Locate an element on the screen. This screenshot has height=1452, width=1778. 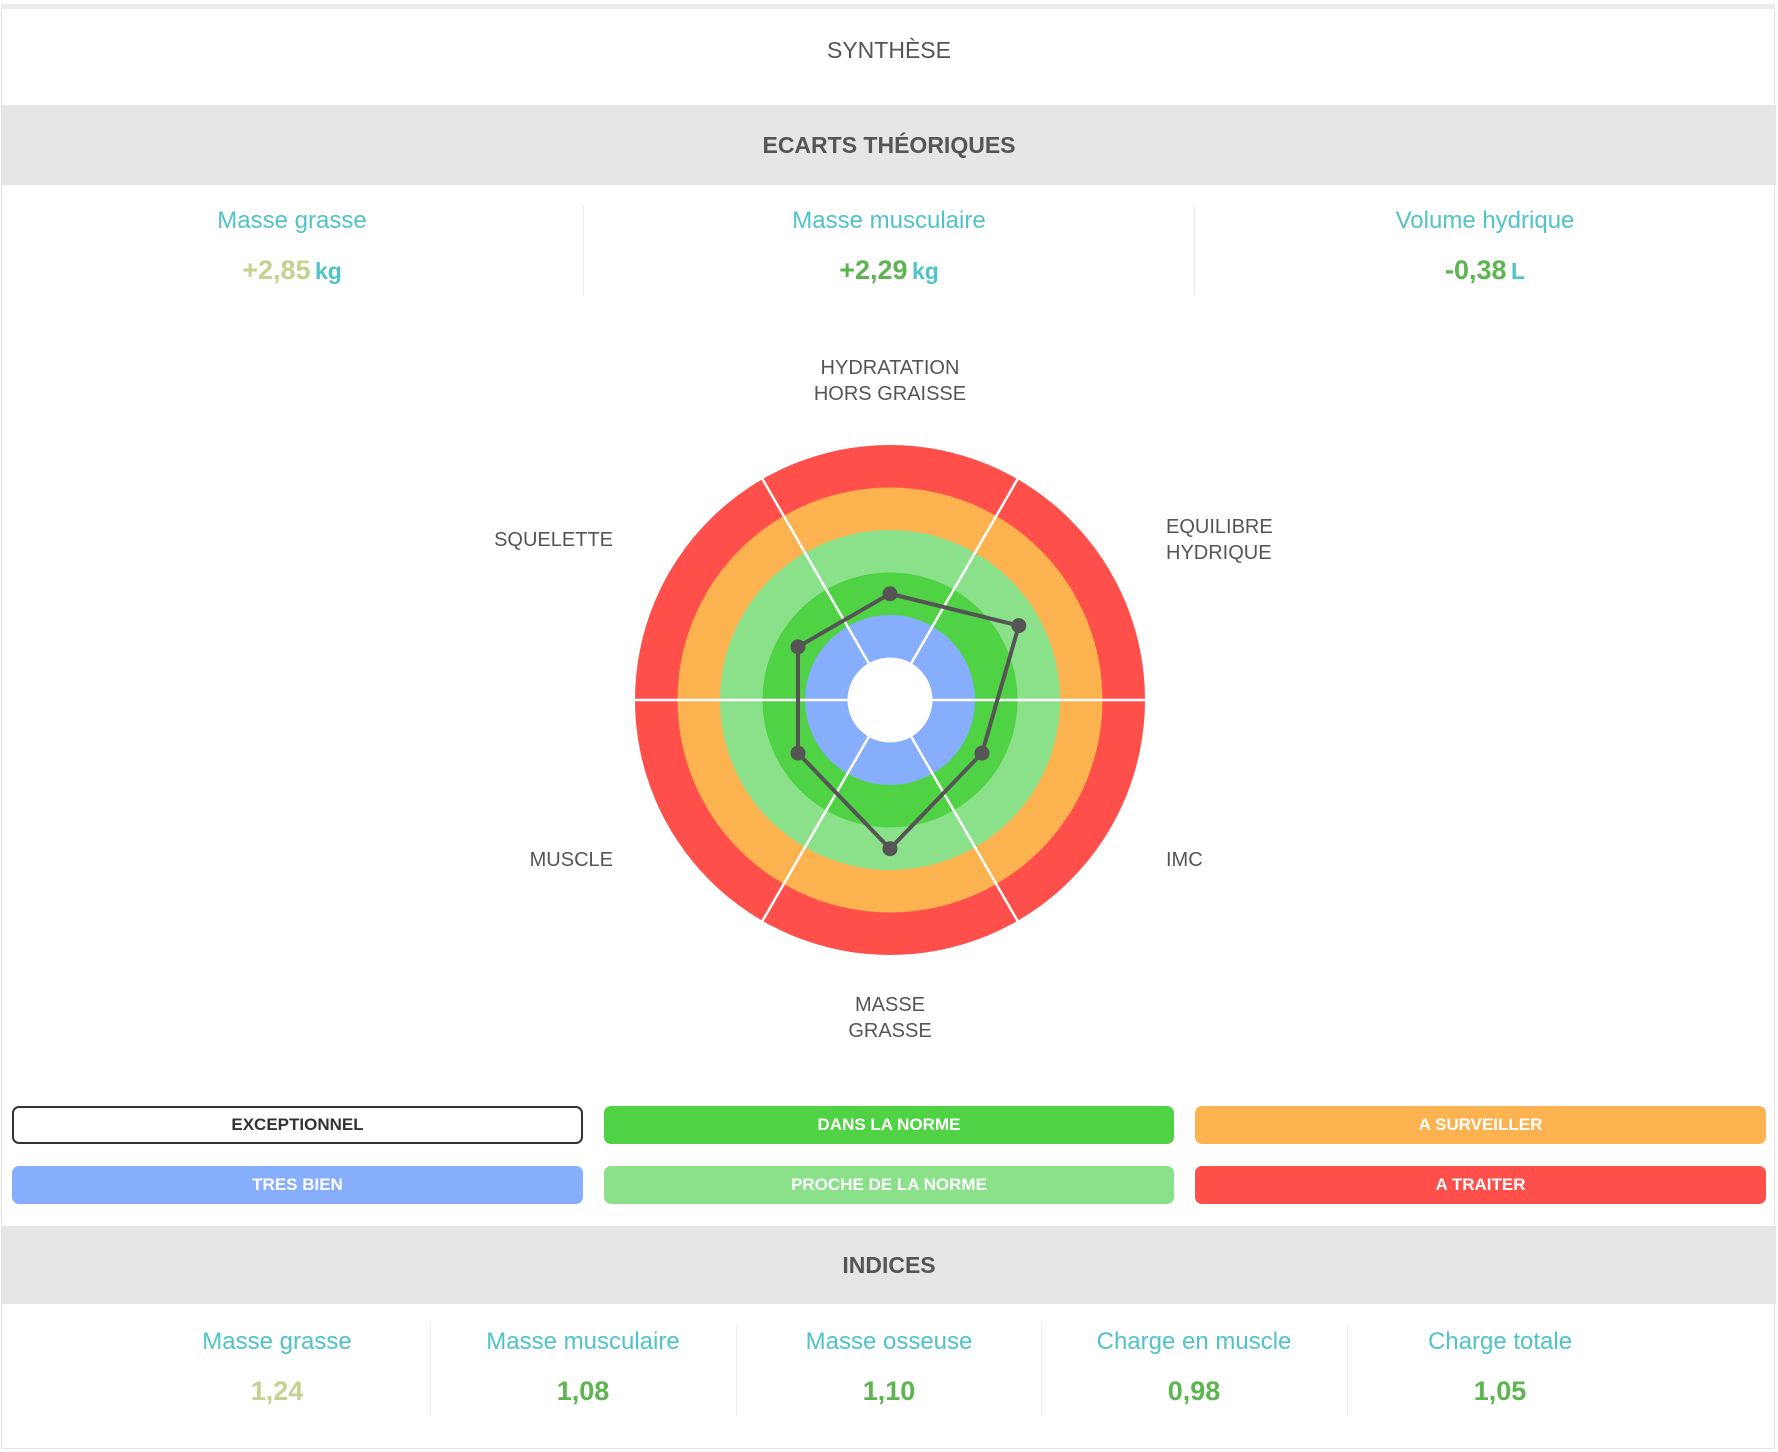
axis-label-equilibre-hydrique: EQUILIBRE HYDRIQUE is located at coordinates (1219, 540).